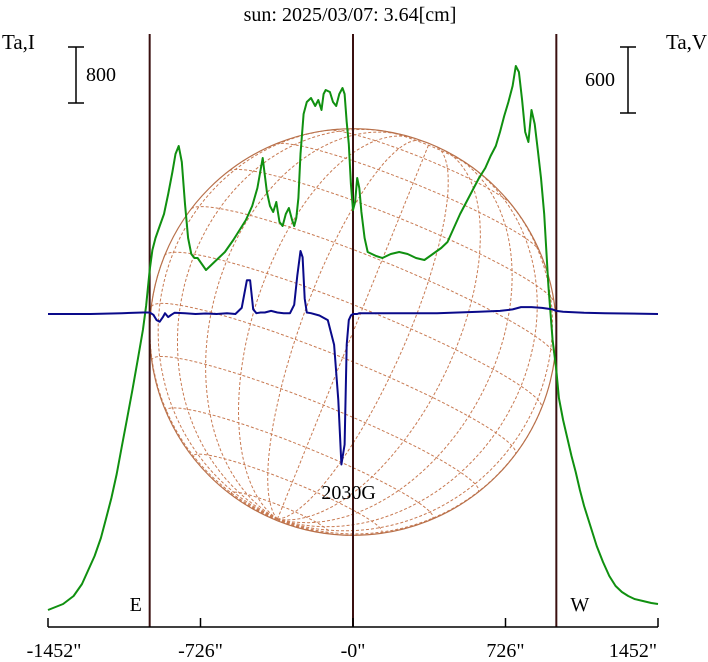  What do you see at coordinates (505, 651) in the screenshot?
I see `x-tick-label: 726"` at bounding box center [505, 651].